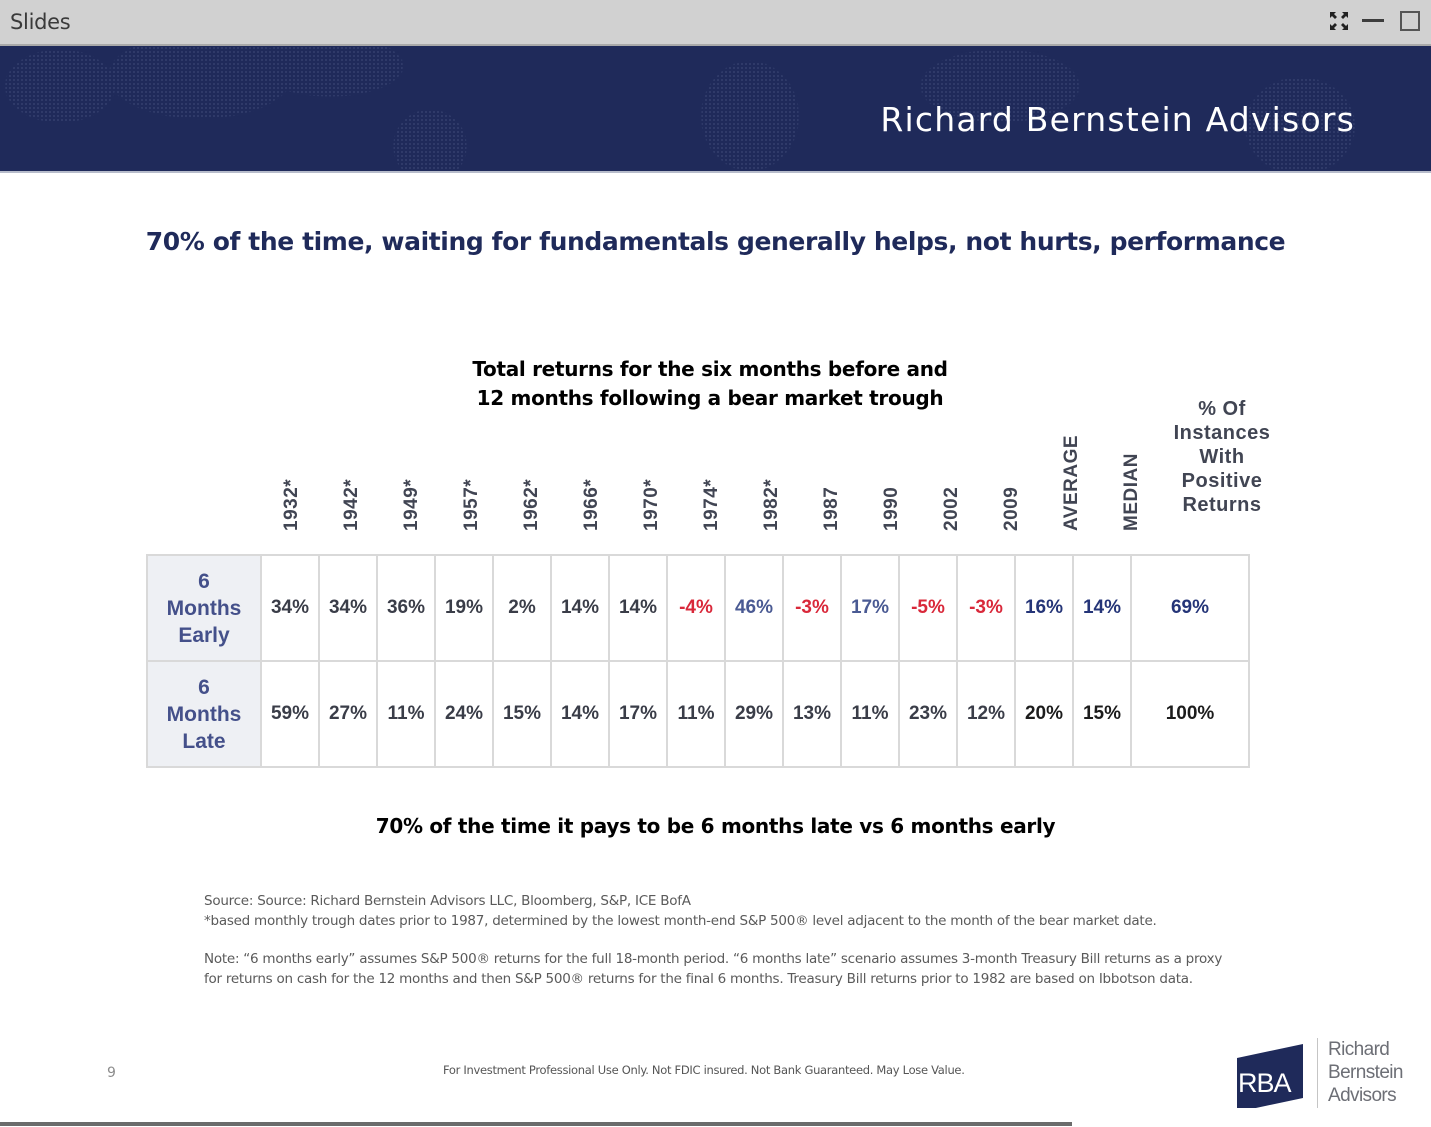 Image resolution: width=1431 pixels, height=1127 pixels. I want to click on row-label: 6 Months Late, so click(204, 714).